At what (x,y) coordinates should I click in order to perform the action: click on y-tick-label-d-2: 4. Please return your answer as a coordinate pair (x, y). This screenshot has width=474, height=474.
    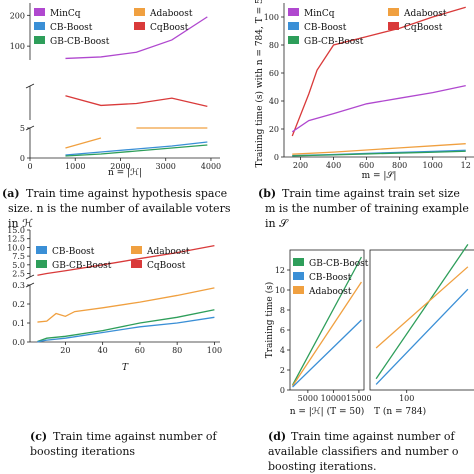
    Looking at the image, I should click on (282, 350).